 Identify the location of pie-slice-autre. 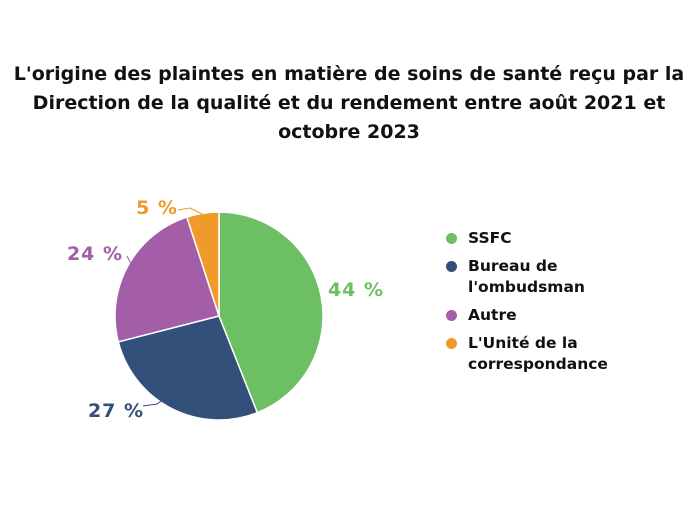
(167, 279).